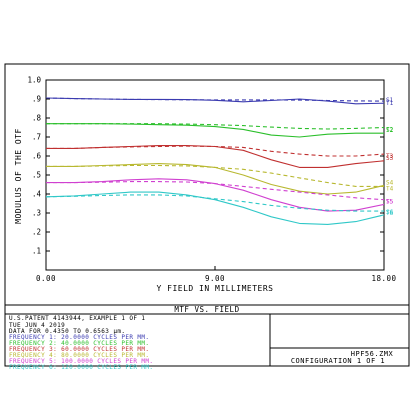 The width and height of the screenshot is (416, 420). I want to click on frequency-line: FREQUENCY 4: 80.0000 CYCLES PER MM., so click(79, 355).